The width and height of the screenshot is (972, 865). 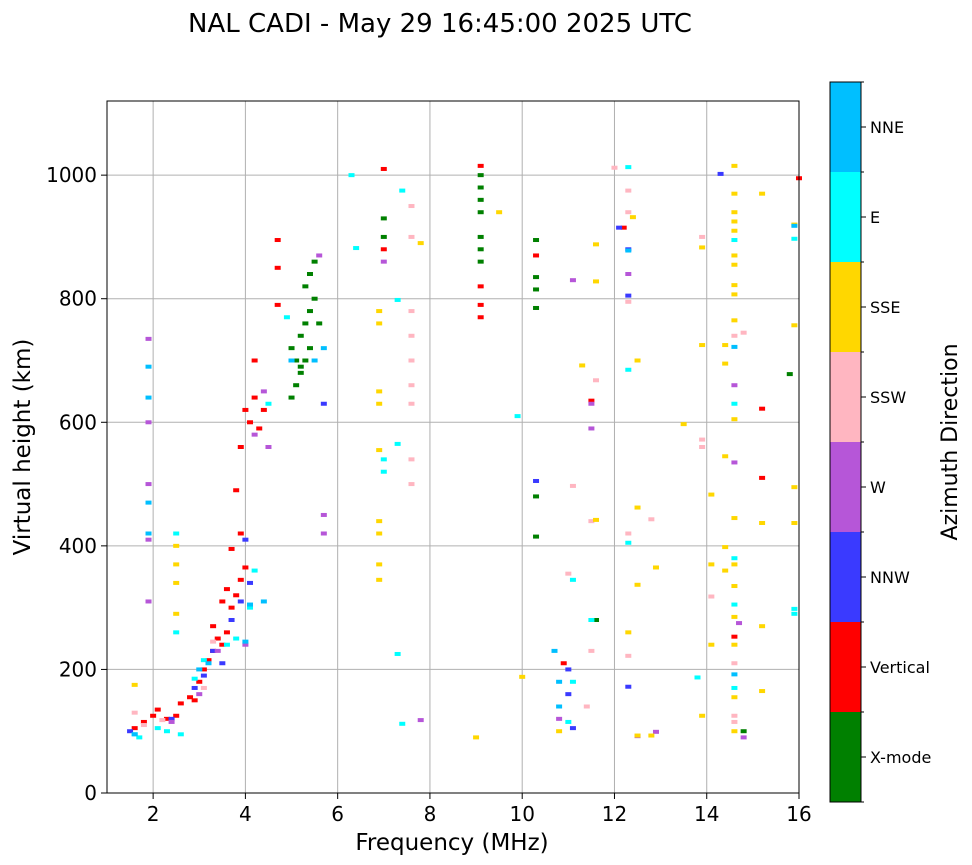 I want to click on x-tick-label: 2, so click(x=153, y=814).